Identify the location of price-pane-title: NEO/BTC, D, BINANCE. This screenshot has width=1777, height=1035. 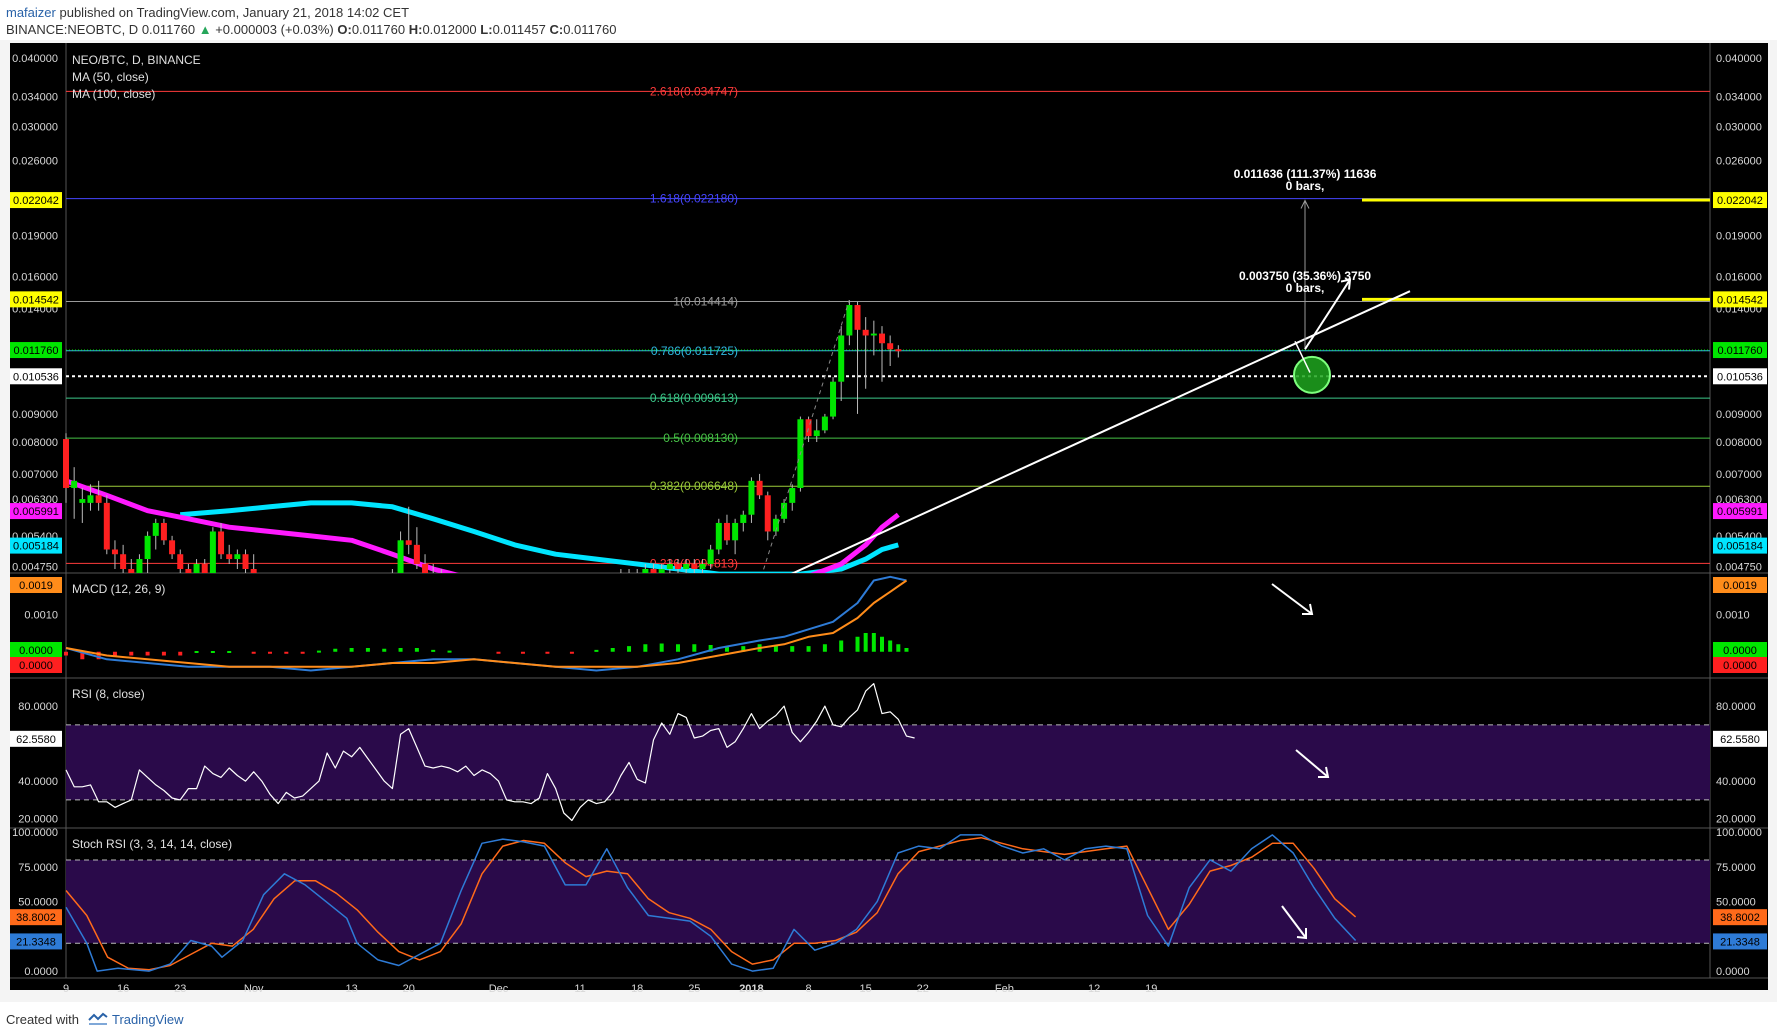
(136, 60).